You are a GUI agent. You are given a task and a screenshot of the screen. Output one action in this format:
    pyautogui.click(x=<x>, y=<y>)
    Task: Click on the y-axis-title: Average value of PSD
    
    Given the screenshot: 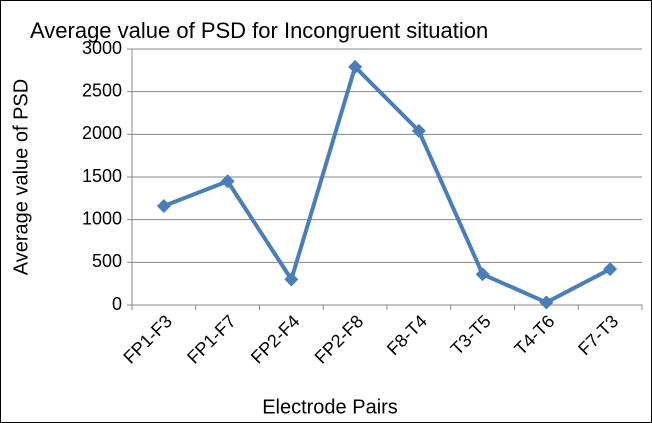 What is the action you would take?
    pyautogui.click(x=21, y=177)
    